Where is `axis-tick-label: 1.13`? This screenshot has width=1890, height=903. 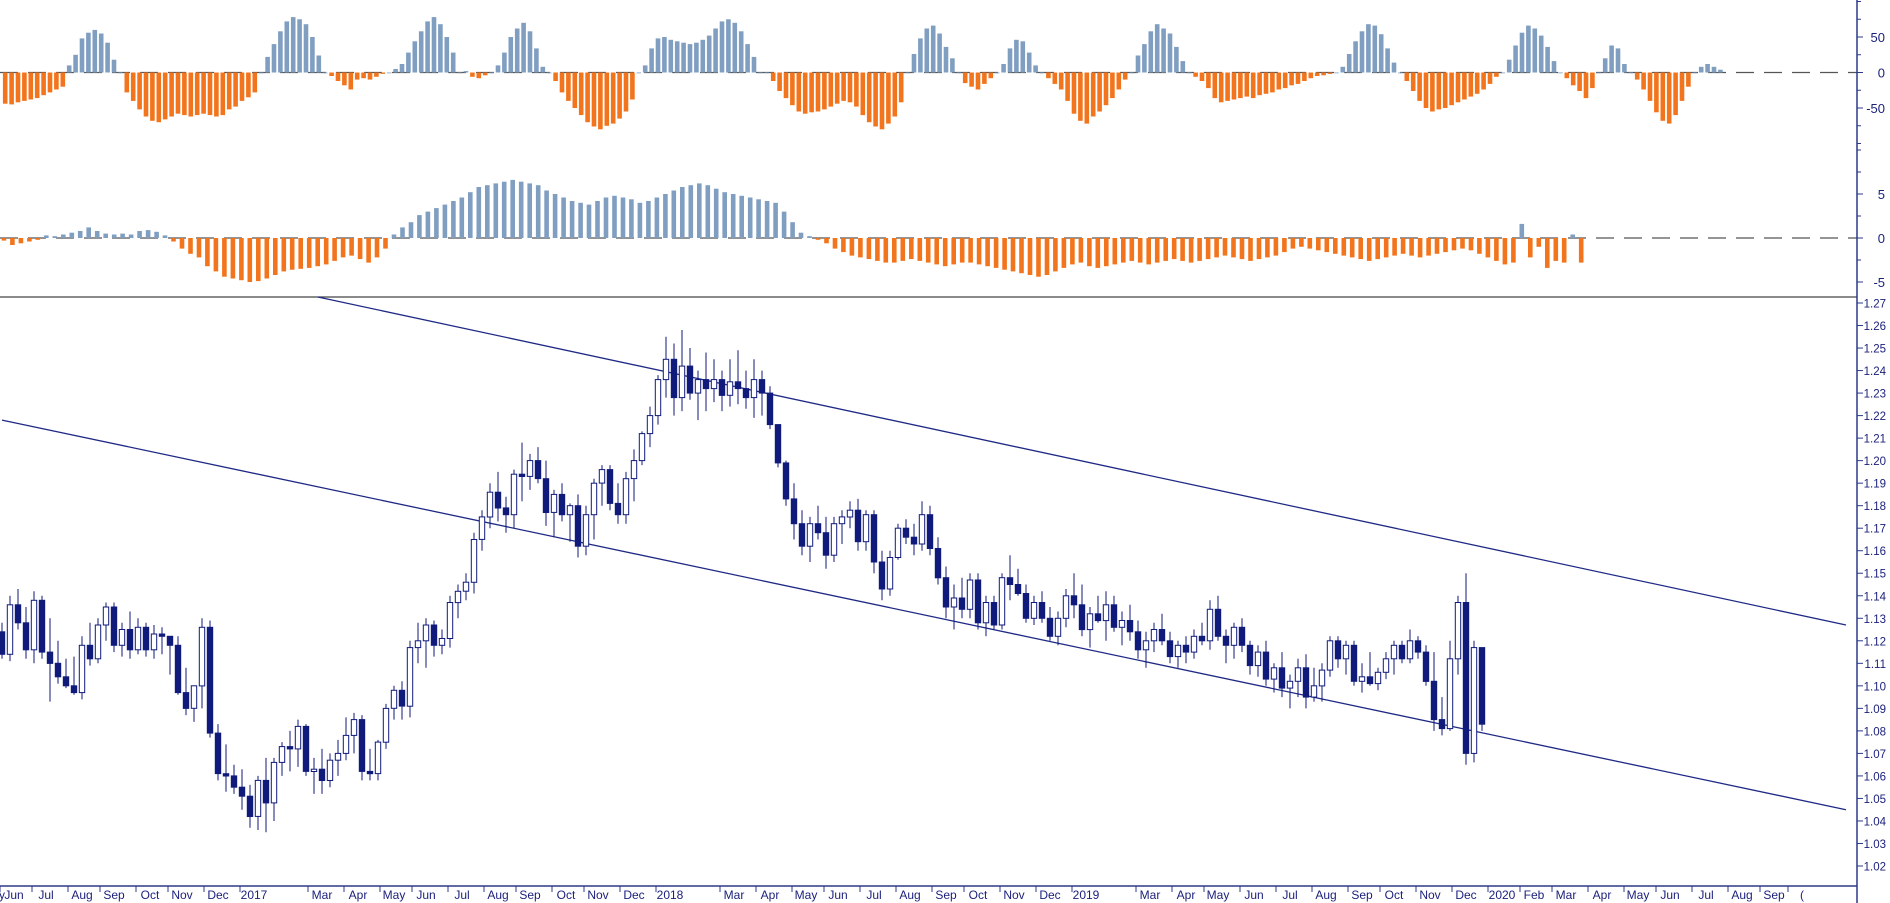 axis-tick-label: 1.13 is located at coordinates (1875, 620).